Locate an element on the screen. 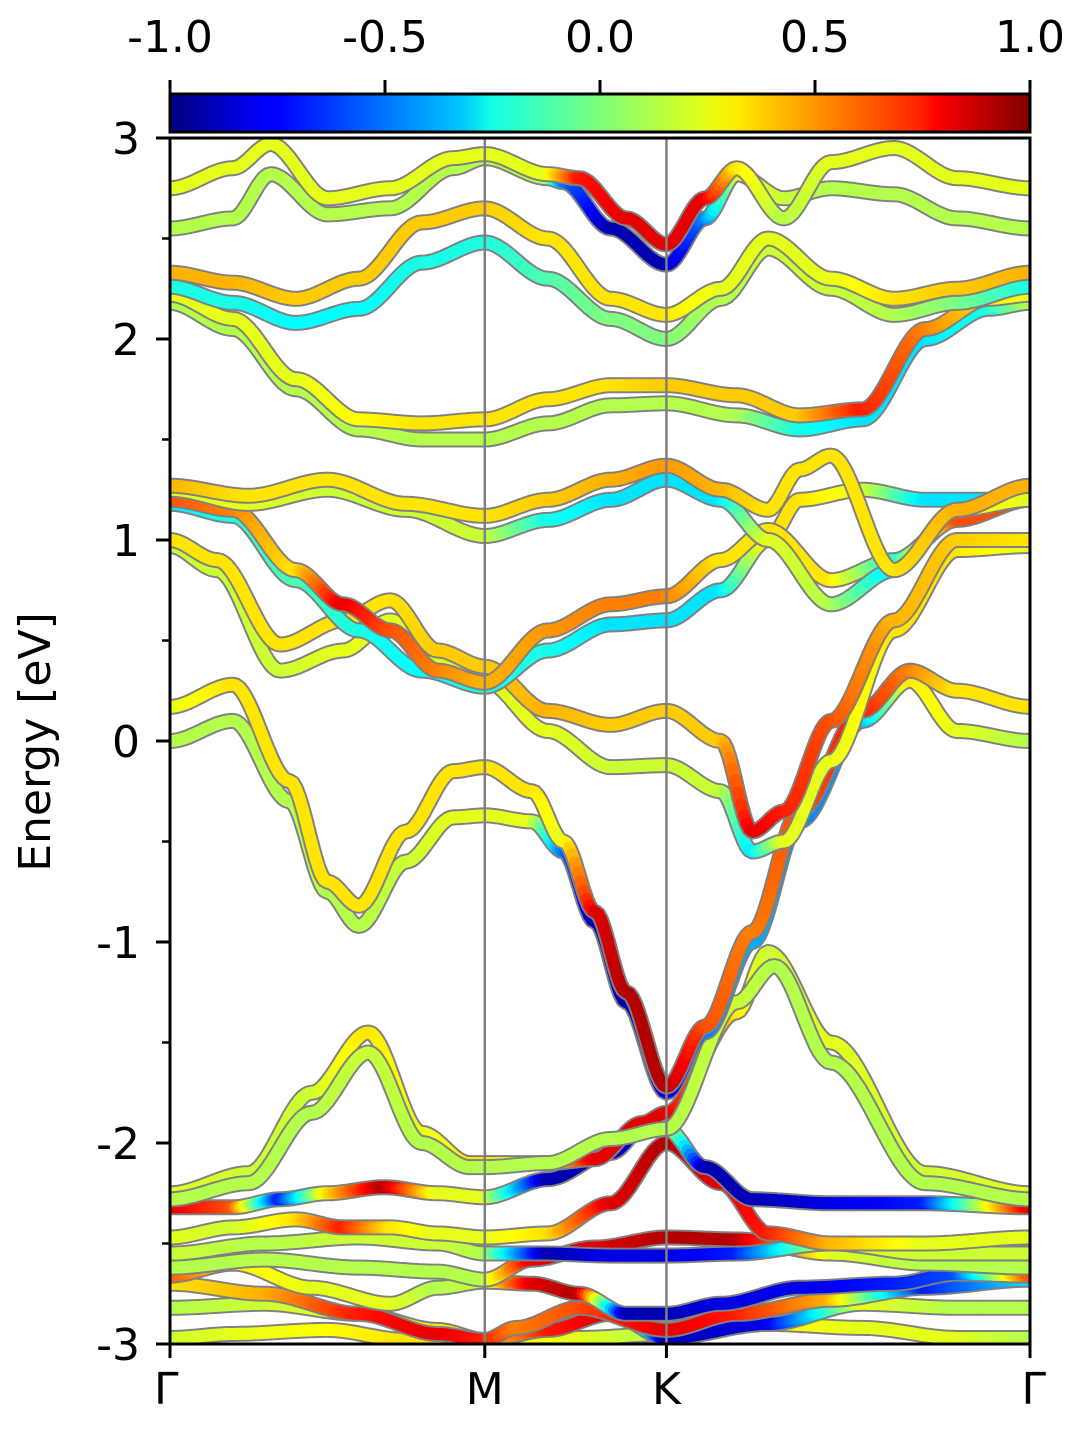 Image resolution: width=1080 pixels, height=1440 pixels. colorbar-tick-label: 0.5 is located at coordinates (815, 37).